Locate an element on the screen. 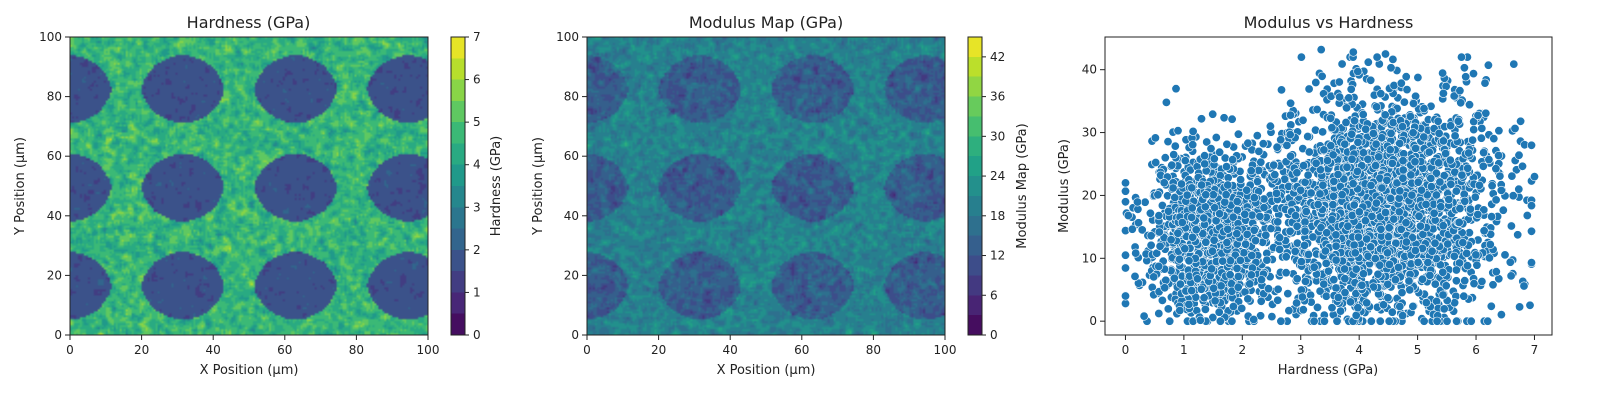  hardness-colorbar-tick-label: 0 is located at coordinates (477, 335).